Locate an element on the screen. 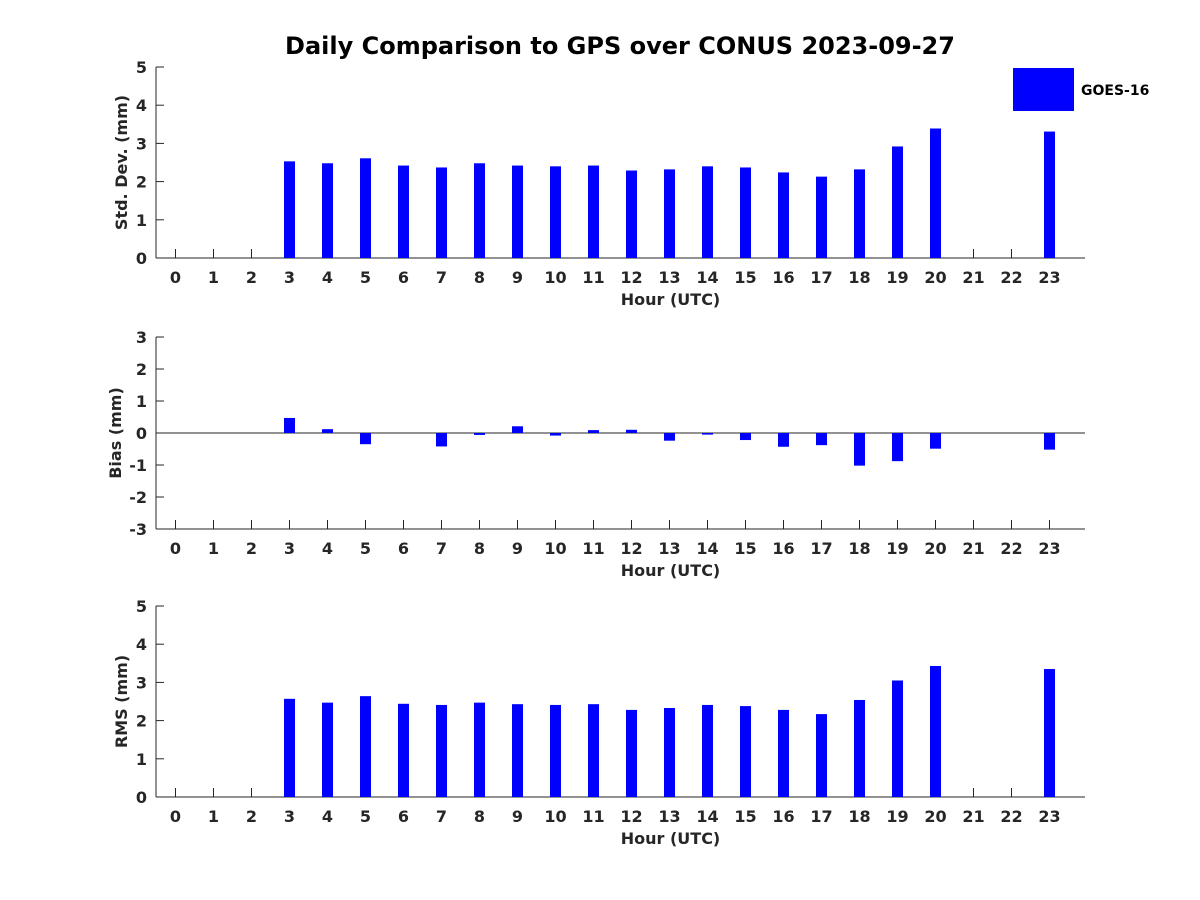 The width and height of the screenshot is (1200, 900). y-tick-label: -2 is located at coordinates (138, 497).